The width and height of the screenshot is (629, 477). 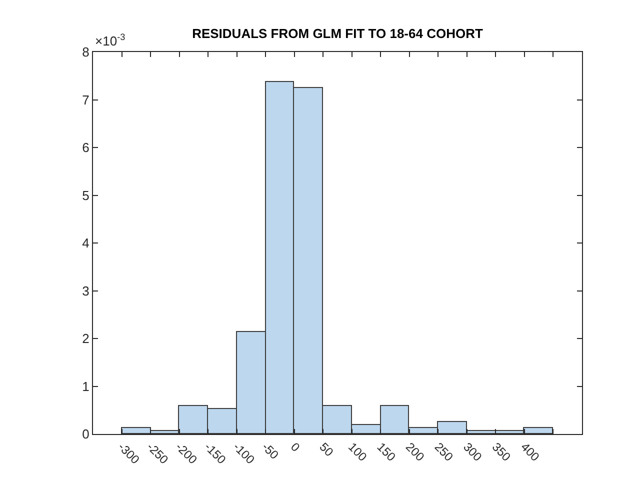 I want to click on y-tick-label: 3, so click(x=86, y=290).